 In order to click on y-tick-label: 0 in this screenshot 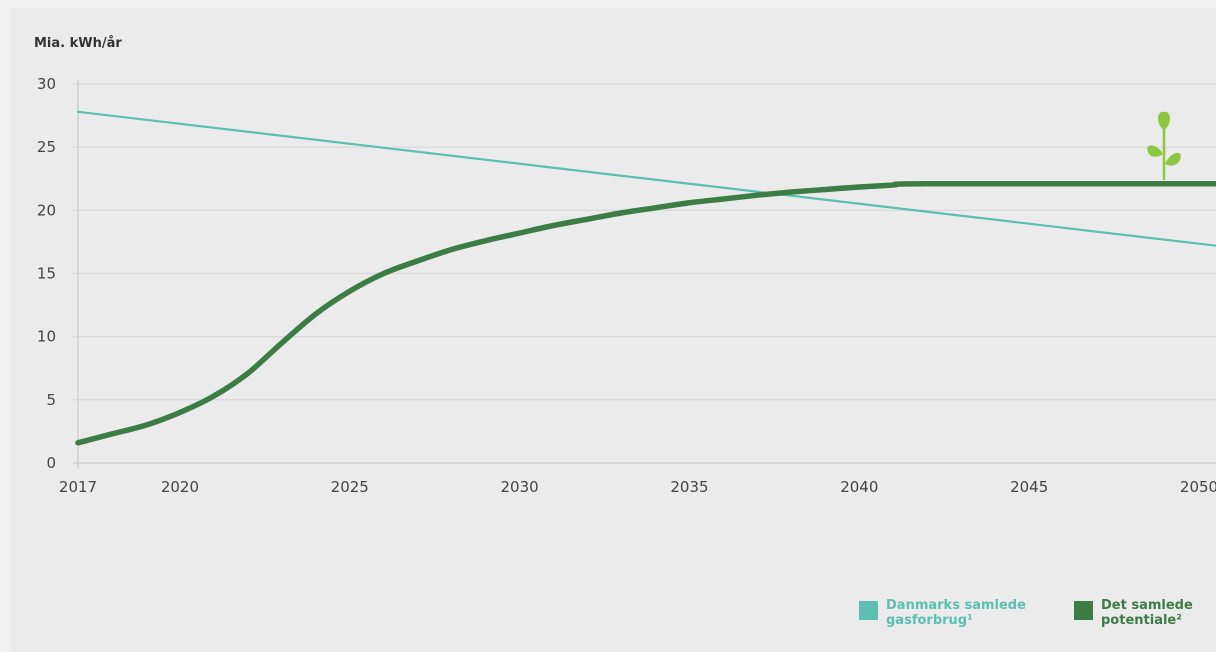, I will do `click(51, 463)`.